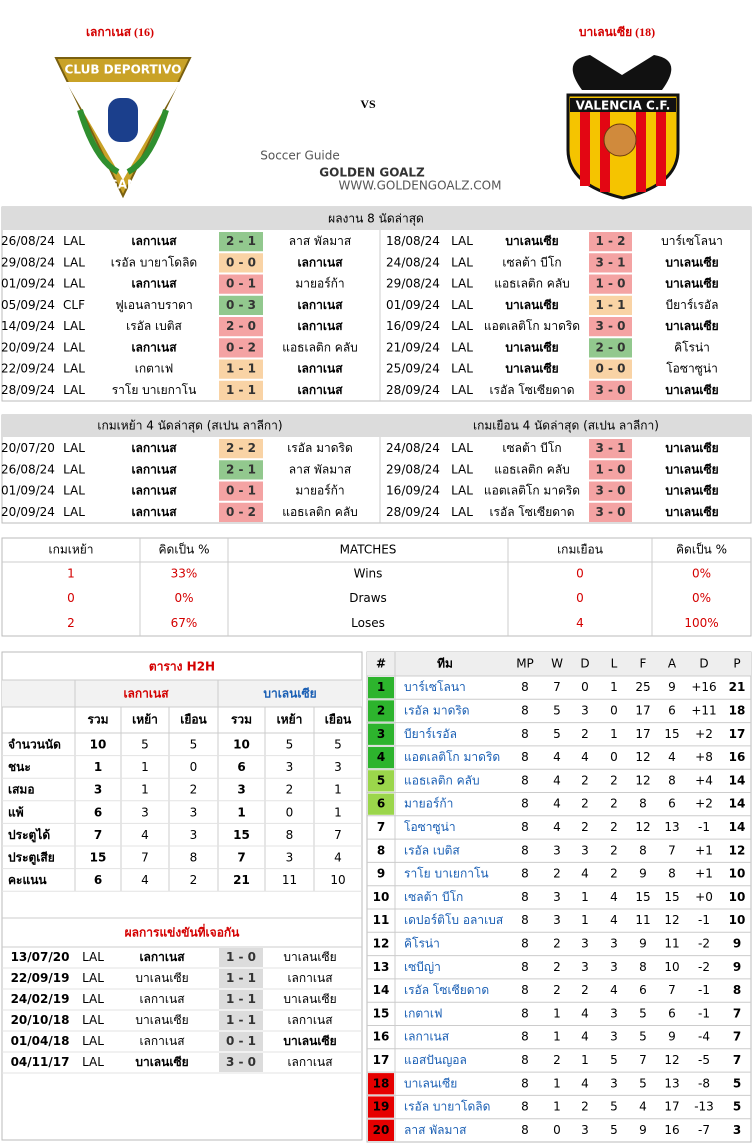 The image size is (753, 1144). I want to click on stat: +0, so click(704, 897).